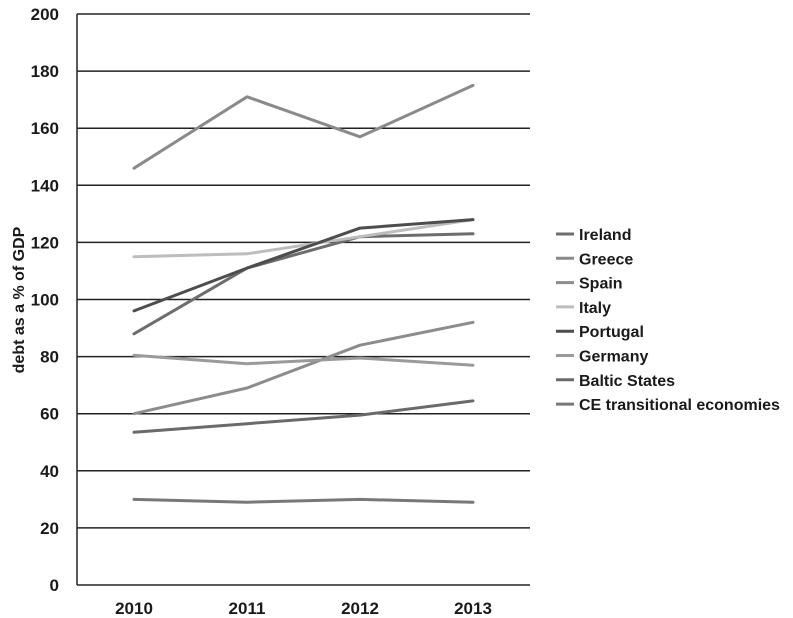 This screenshot has height=618, width=793. Describe the element at coordinates (303, 126) in the screenshot. I see `series-line-greece` at that location.